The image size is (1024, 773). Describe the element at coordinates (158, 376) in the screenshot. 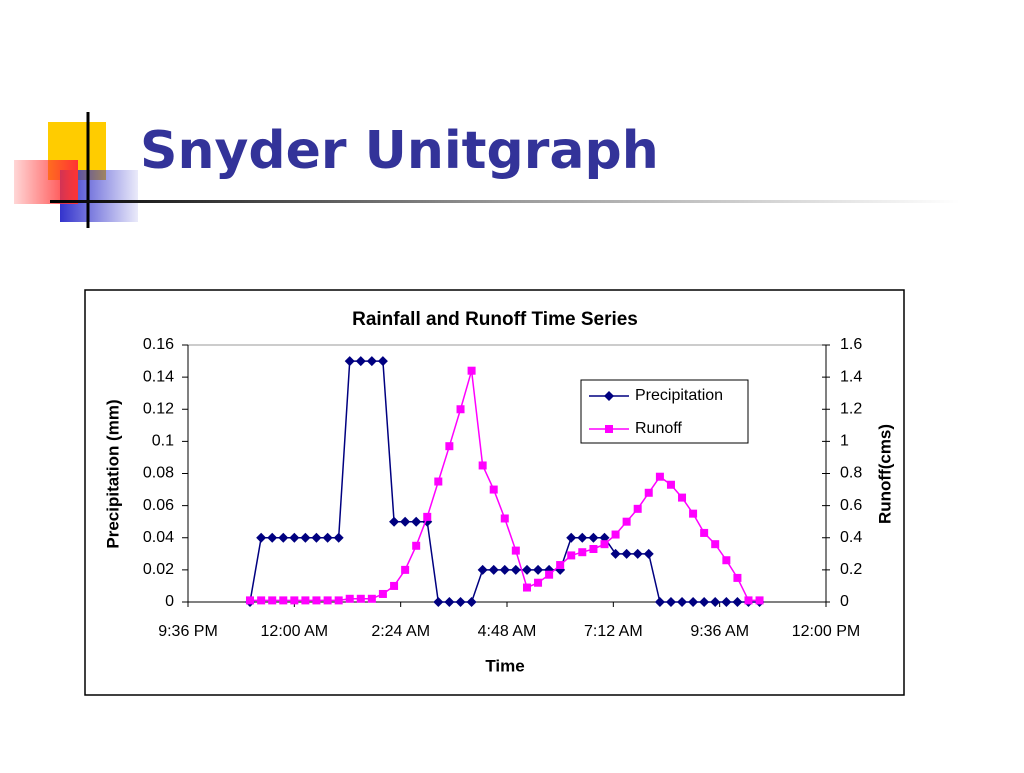

I see `y-tick-label: 0.14` at that location.